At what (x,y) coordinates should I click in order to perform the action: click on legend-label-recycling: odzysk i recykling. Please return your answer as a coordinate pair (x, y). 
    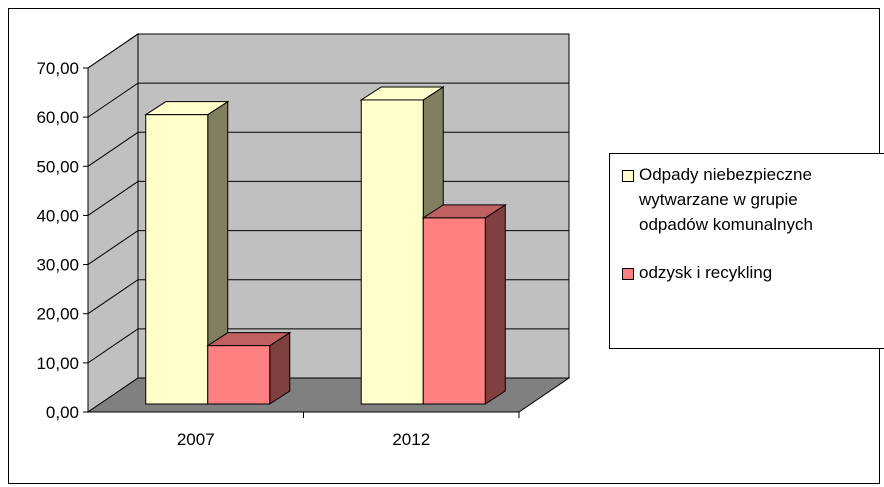
    Looking at the image, I should click on (706, 272).